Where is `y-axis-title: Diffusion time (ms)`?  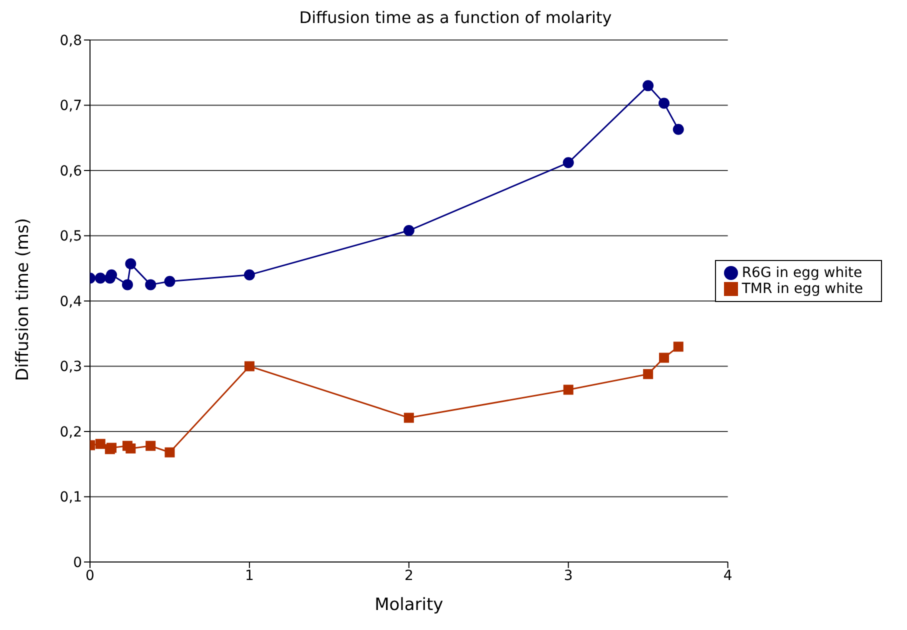 y-axis-title: Diffusion time (ms) is located at coordinates (23, 299).